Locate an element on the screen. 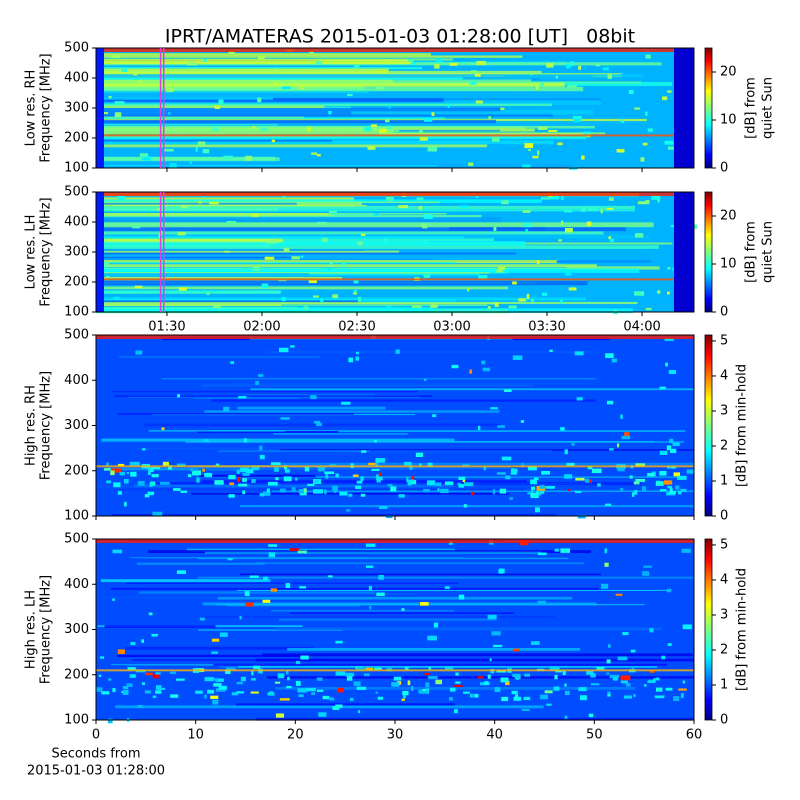 The height and width of the screenshot is (800, 800). x-tick-label: 10 is located at coordinates (195, 735).